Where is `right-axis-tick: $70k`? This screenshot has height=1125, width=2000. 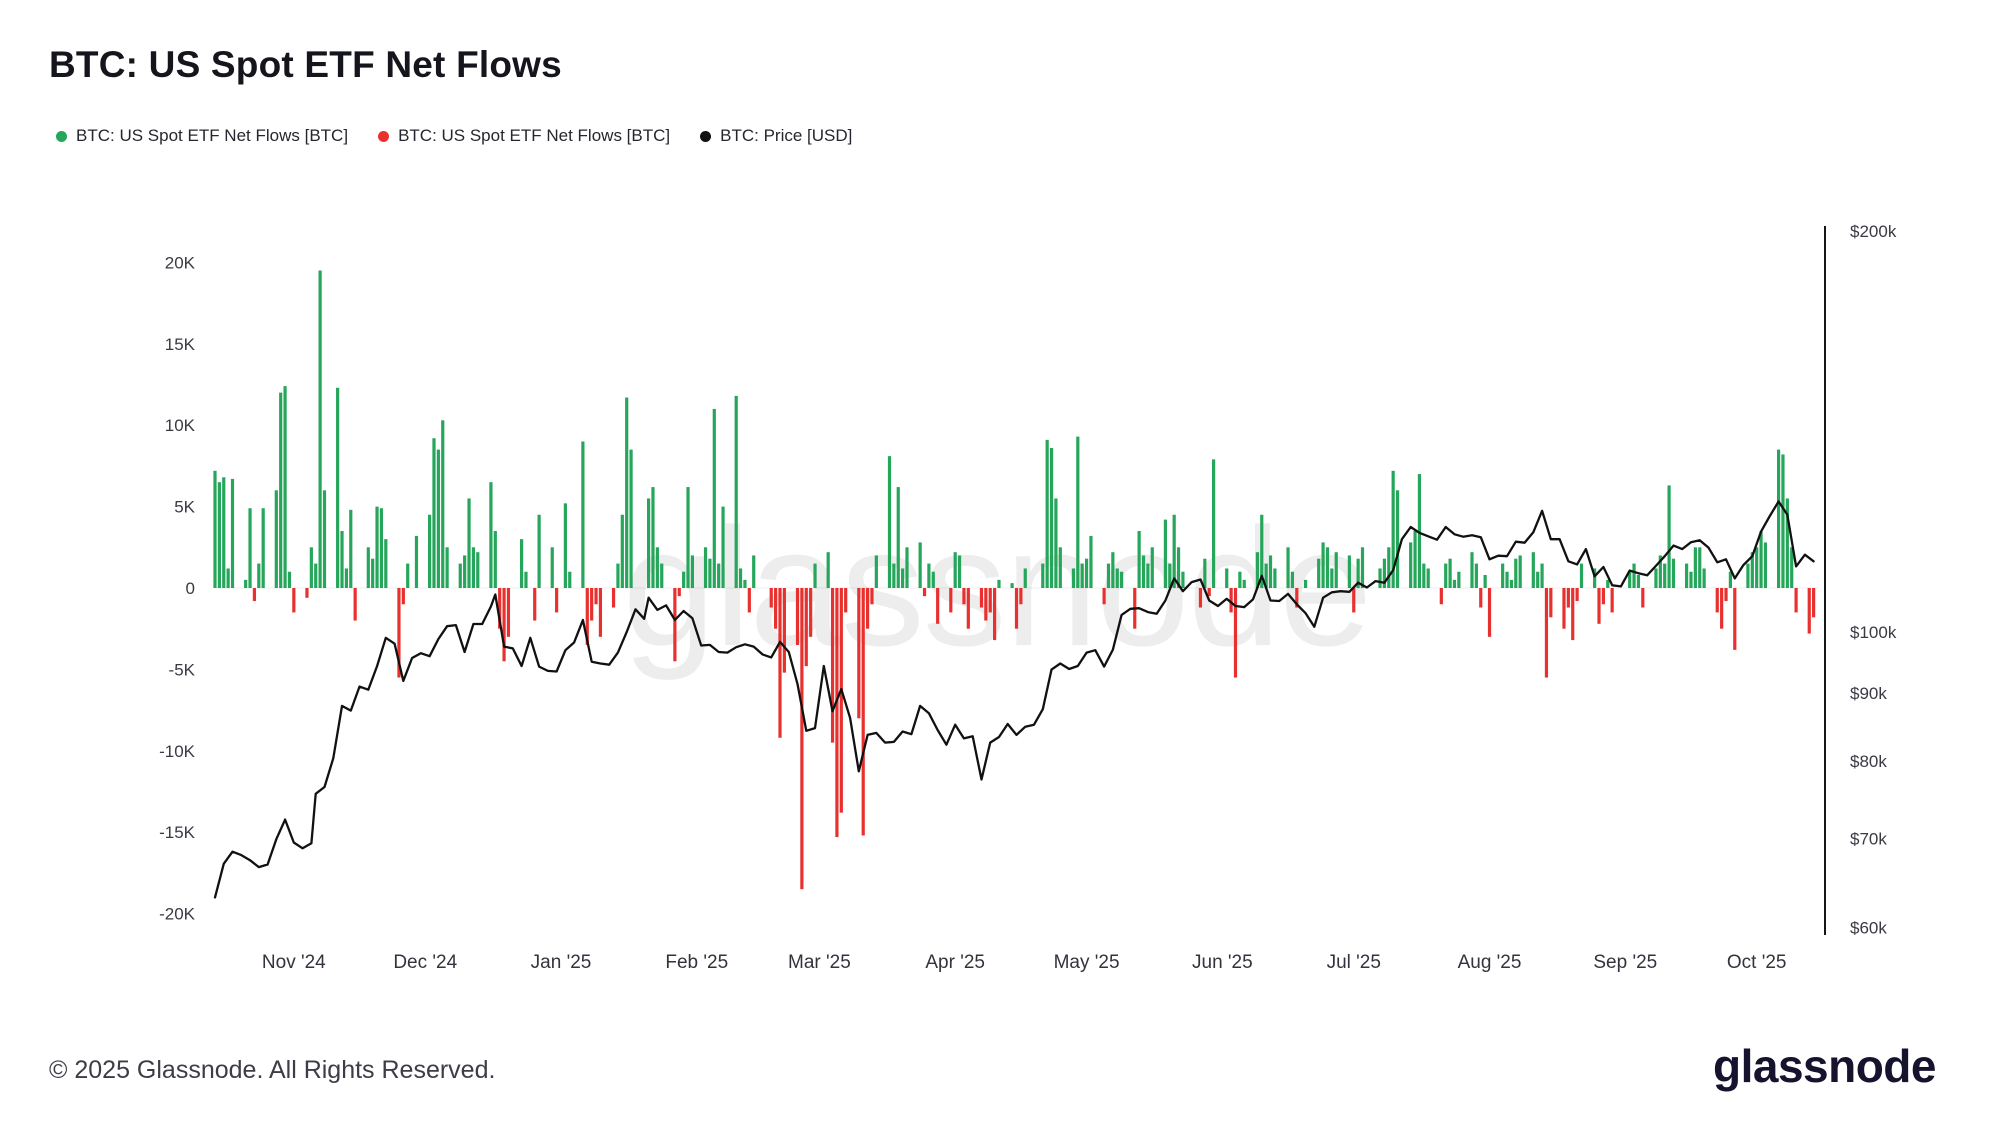 right-axis-tick: $70k is located at coordinates (1868, 838).